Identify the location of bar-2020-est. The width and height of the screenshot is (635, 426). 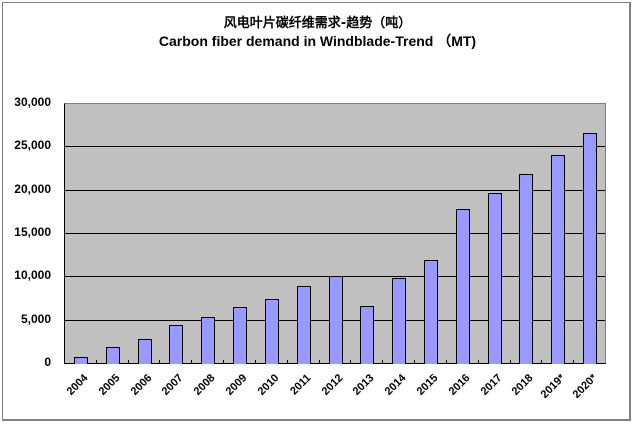
(590, 248).